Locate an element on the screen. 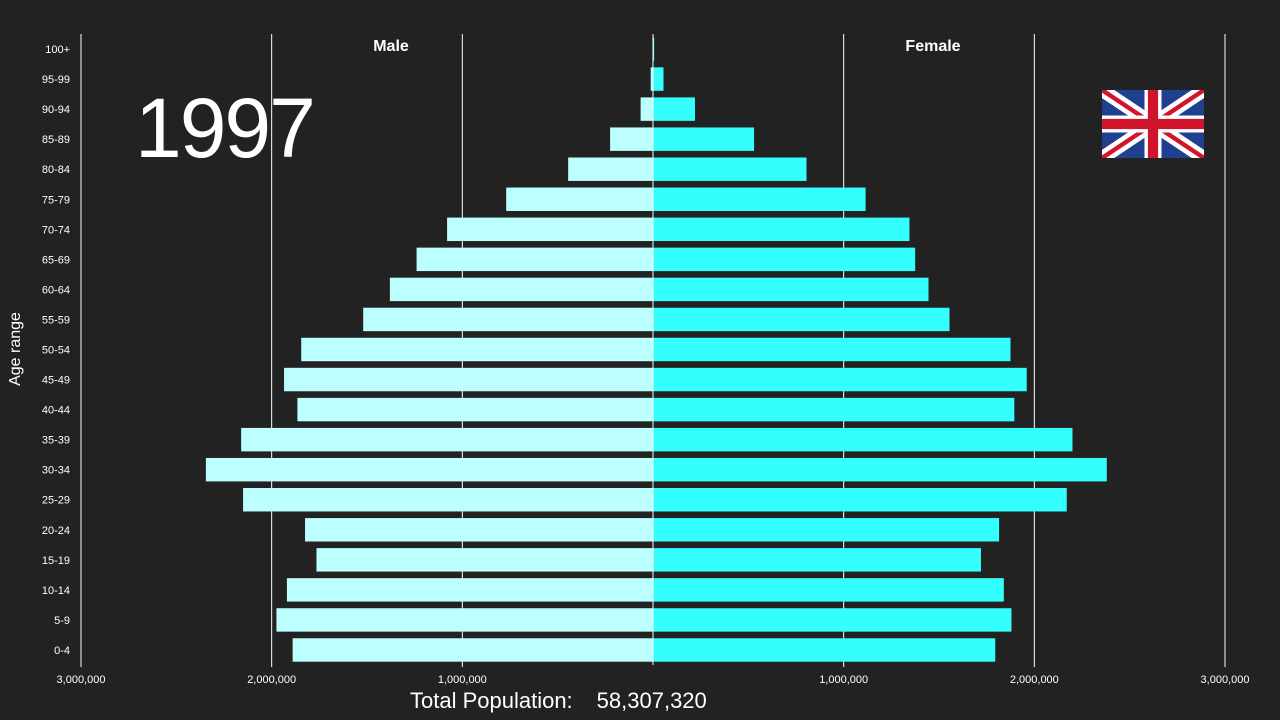 The width and height of the screenshot is (1280, 720). total-population-label: Total Population: is located at coordinates (491, 700).